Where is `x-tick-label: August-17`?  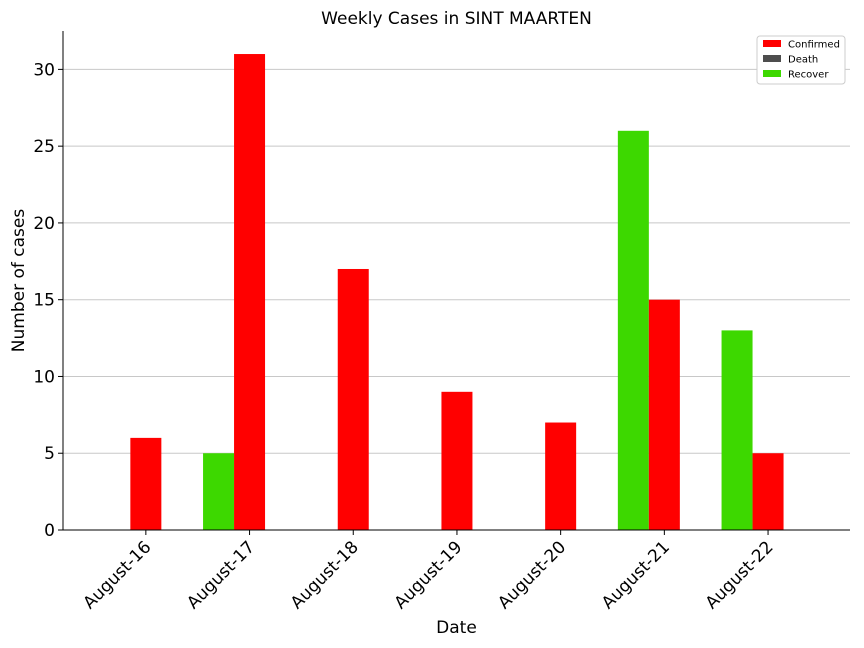 x-tick-label: August-17 is located at coordinates (221, 575).